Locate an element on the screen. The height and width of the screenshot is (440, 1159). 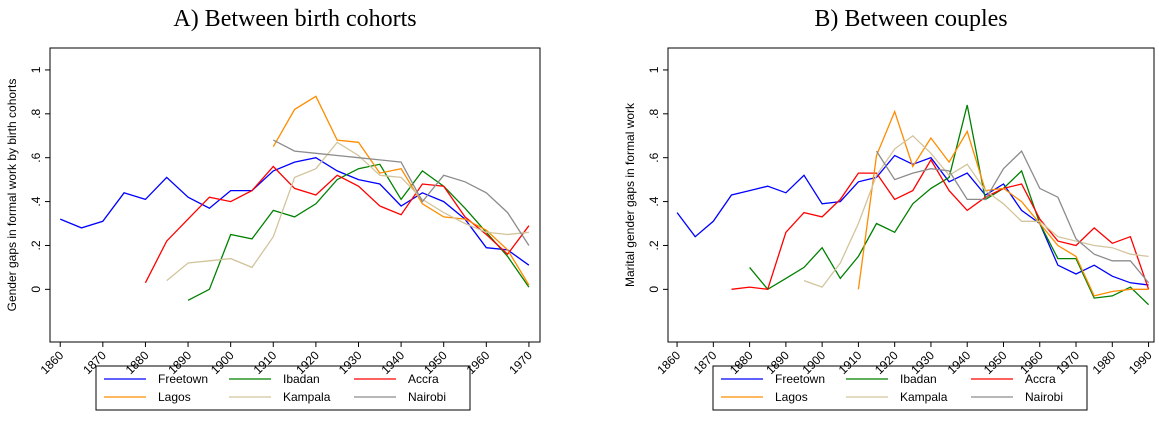
x-tick-label: 1930 is located at coordinates (350, 362).